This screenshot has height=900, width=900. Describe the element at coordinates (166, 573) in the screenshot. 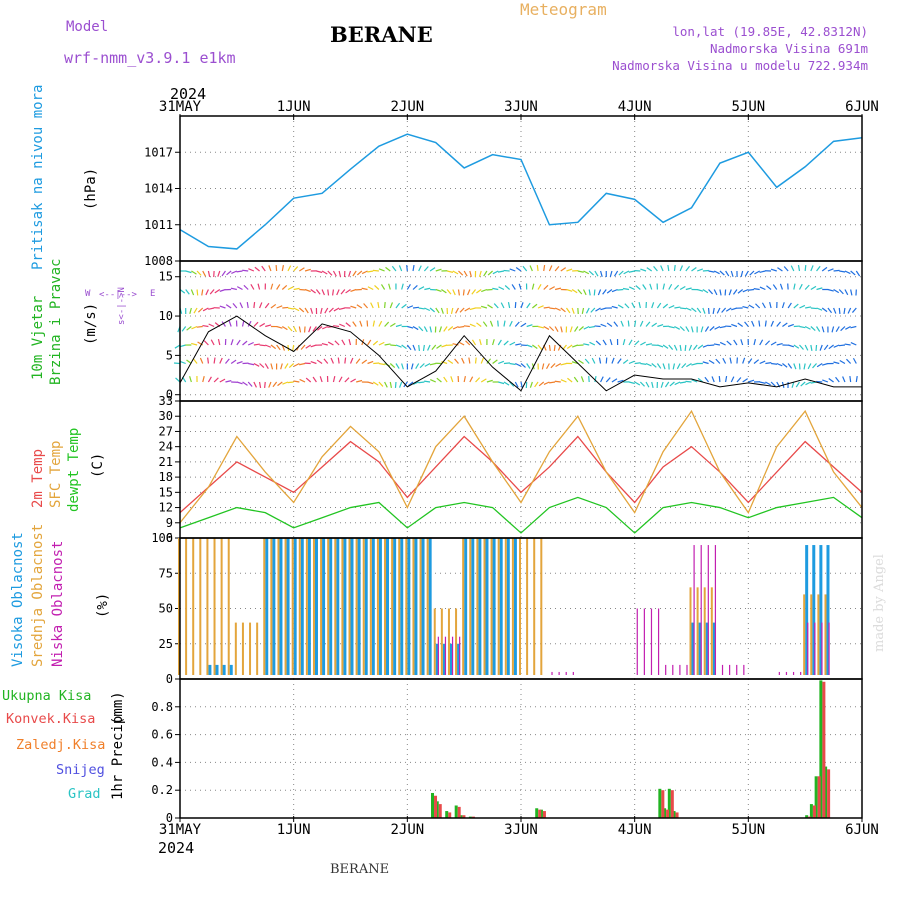

I see `ytick-label: 75` at that location.